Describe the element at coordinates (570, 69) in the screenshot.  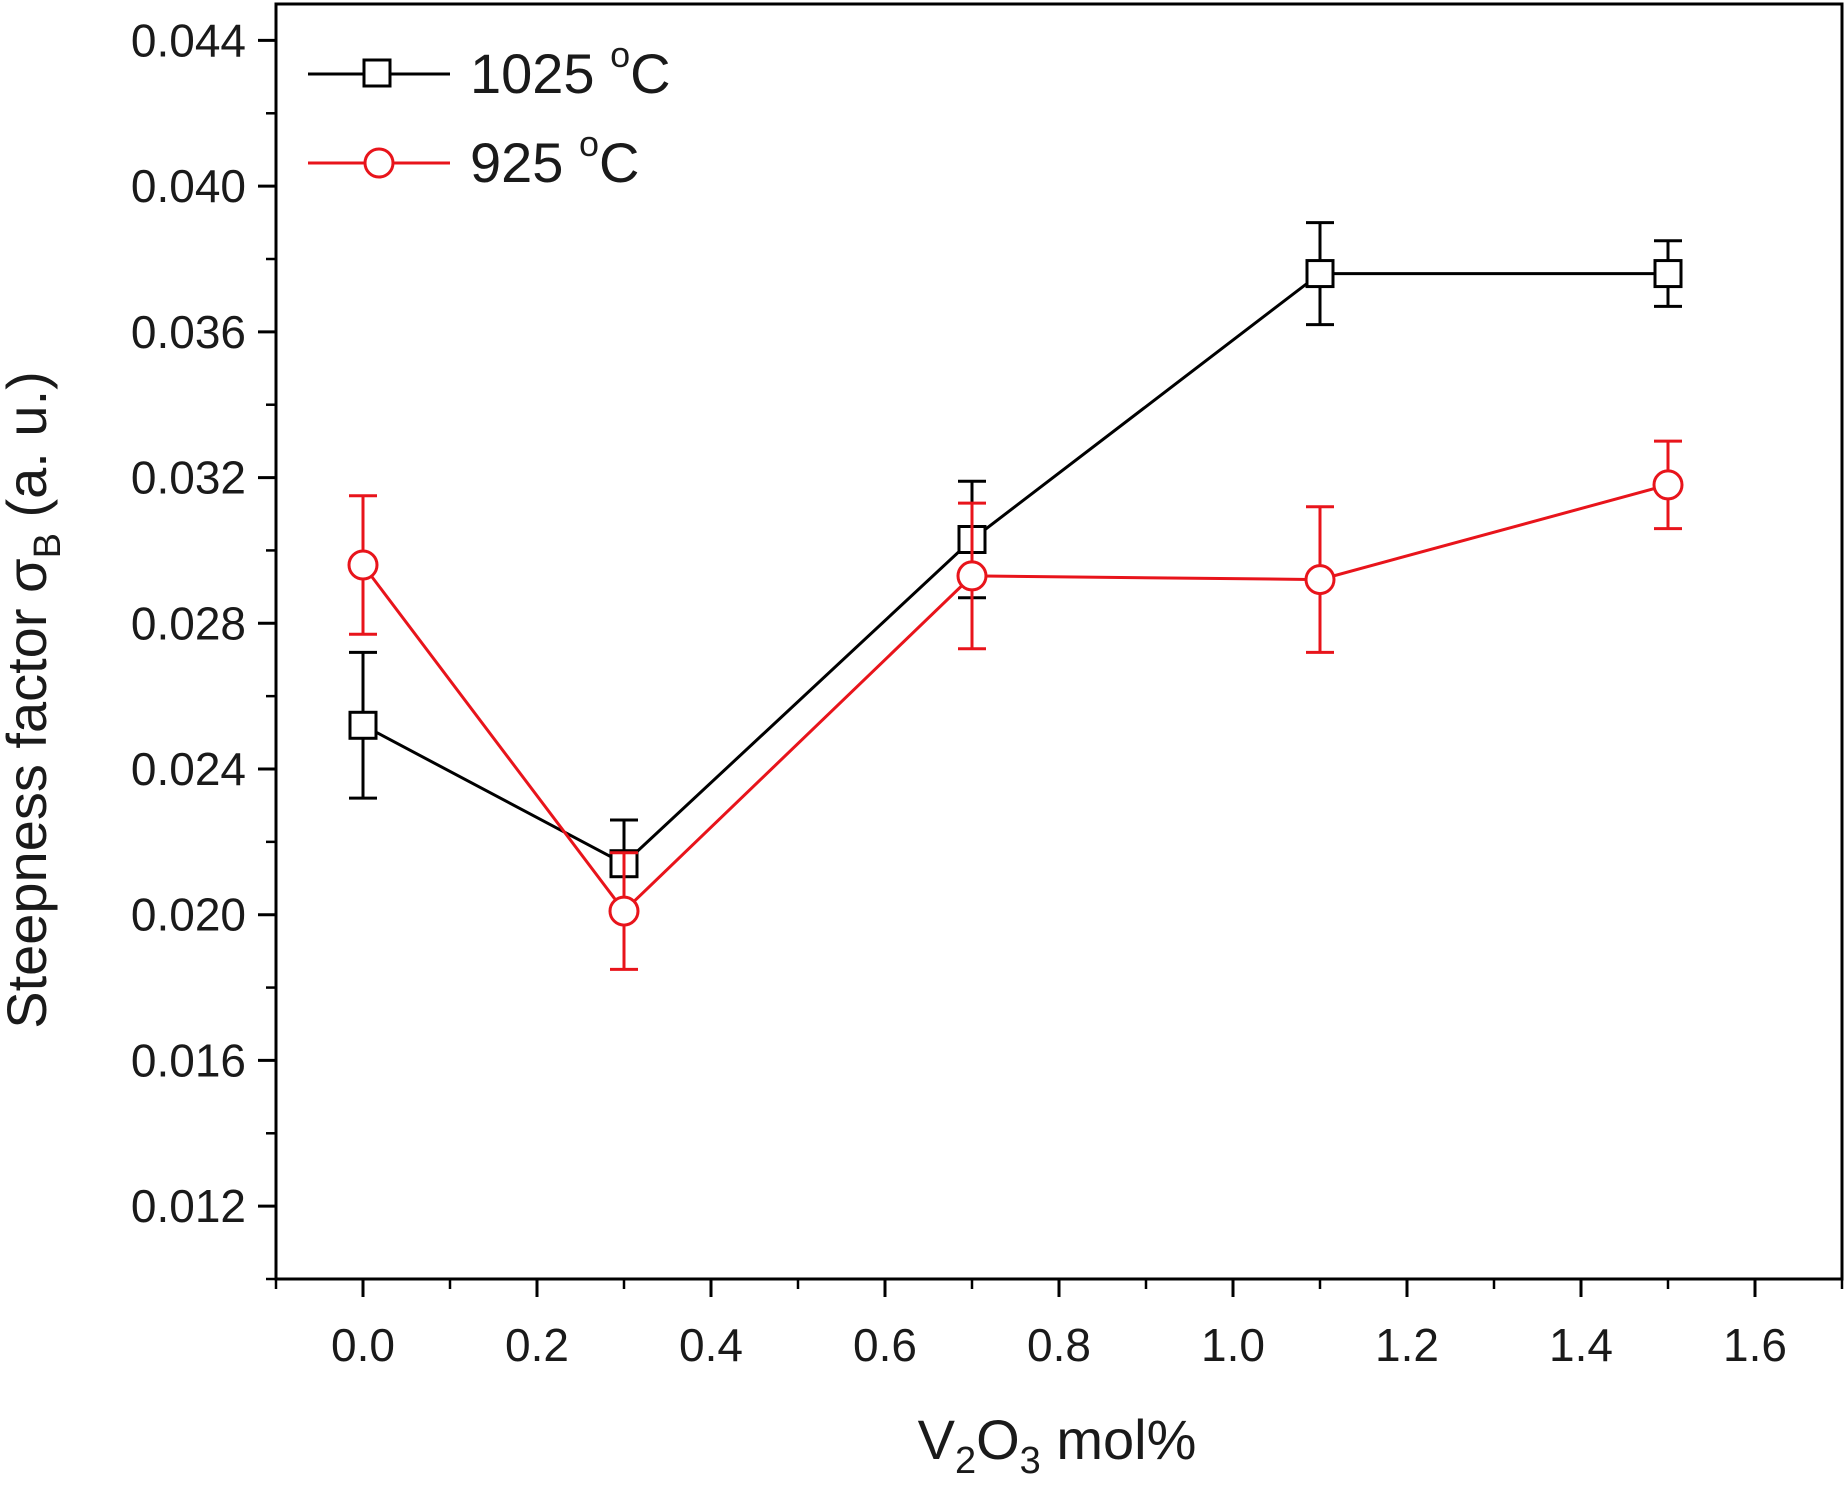
I see `legend-label-1025: 1025 oC` at that location.